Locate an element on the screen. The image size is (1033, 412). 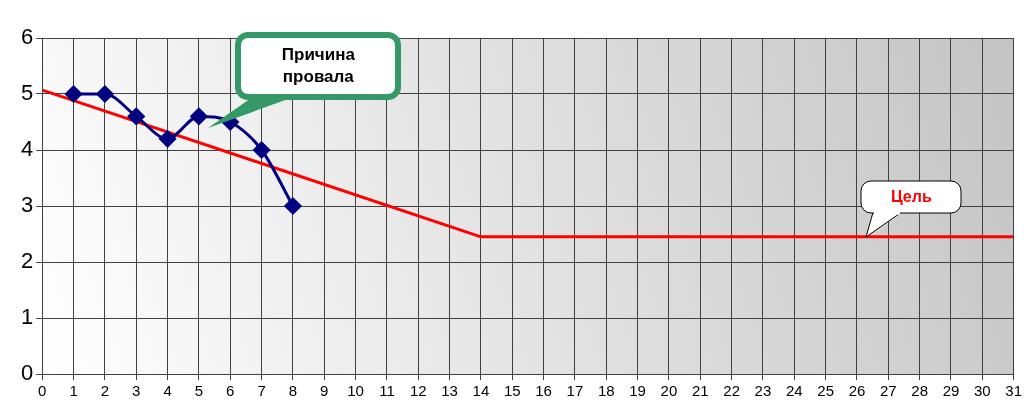
x-tick-label: 1 is located at coordinates (73, 391).